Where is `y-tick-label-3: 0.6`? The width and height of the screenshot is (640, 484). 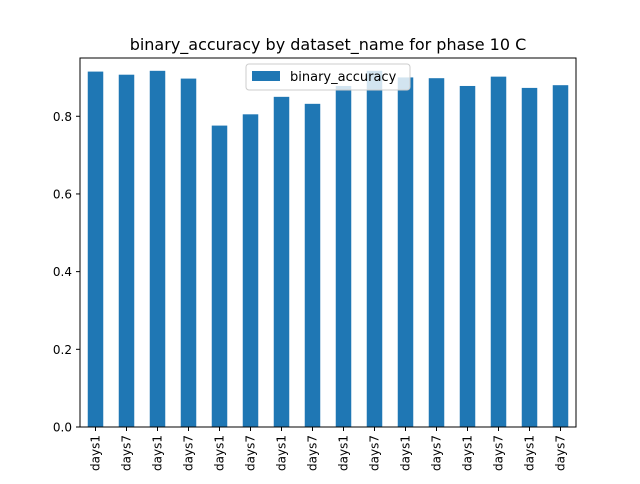 y-tick-label-3: 0.6 is located at coordinates (62, 194).